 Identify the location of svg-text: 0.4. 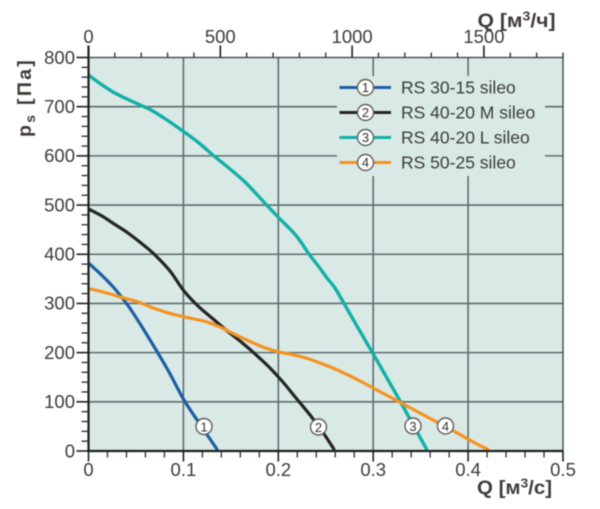
(468, 469).